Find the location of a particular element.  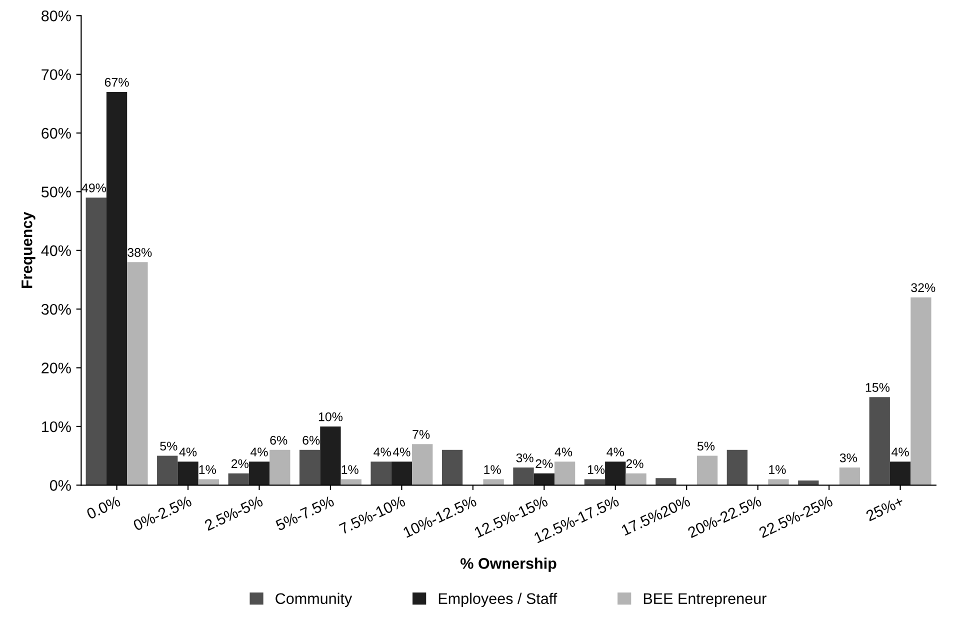

data-label: 32% is located at coordinates (923, 287).